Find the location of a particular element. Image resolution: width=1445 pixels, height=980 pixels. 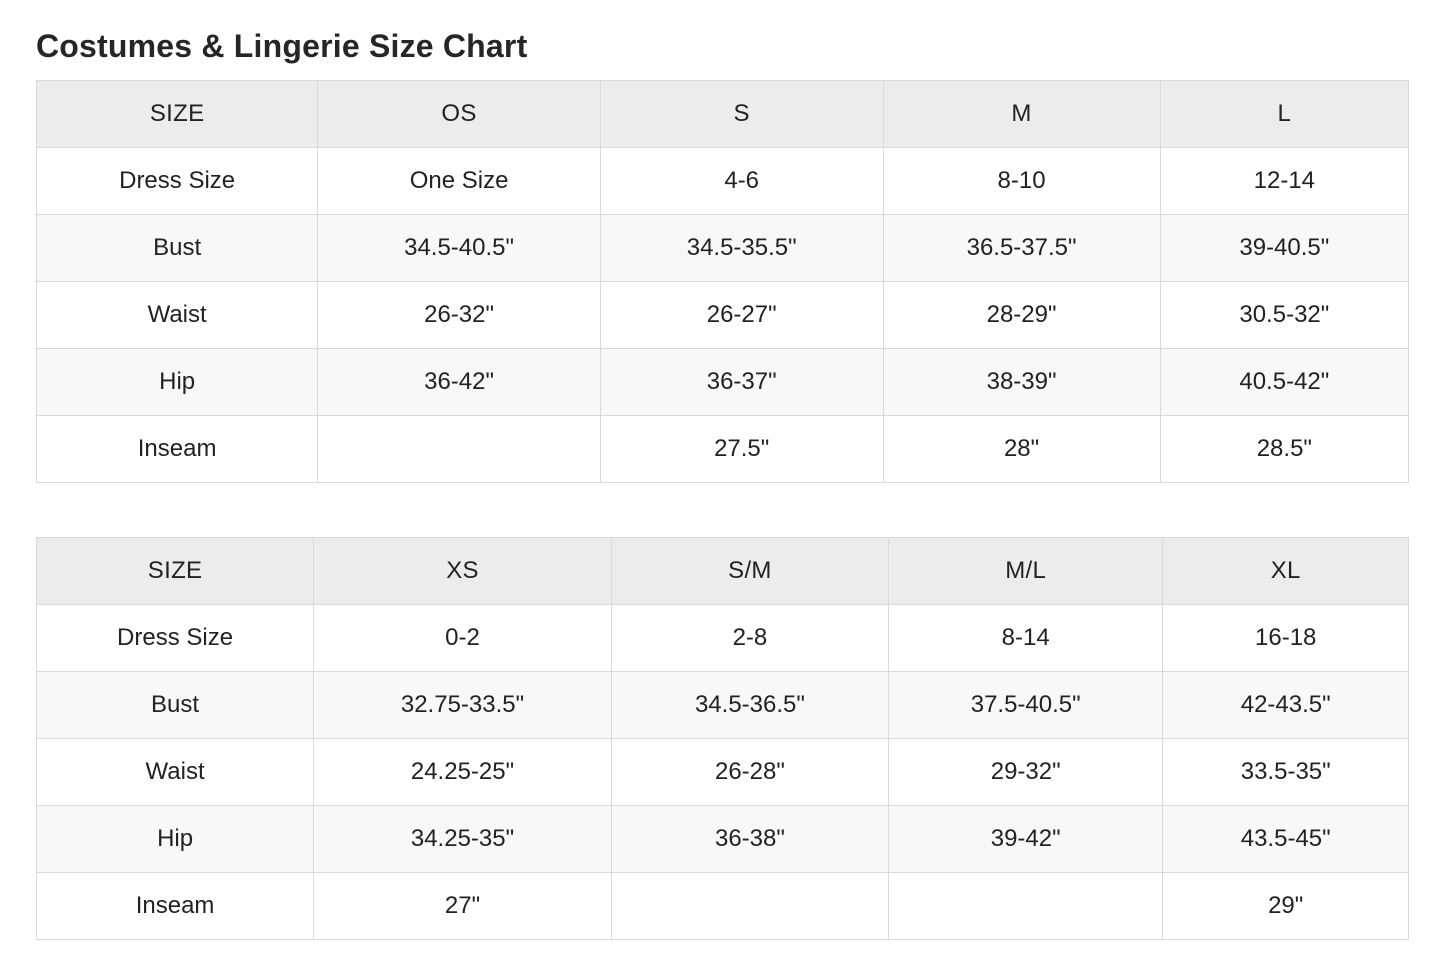

size-value-cell: 8-10 is located at coordinates (1021, 180).